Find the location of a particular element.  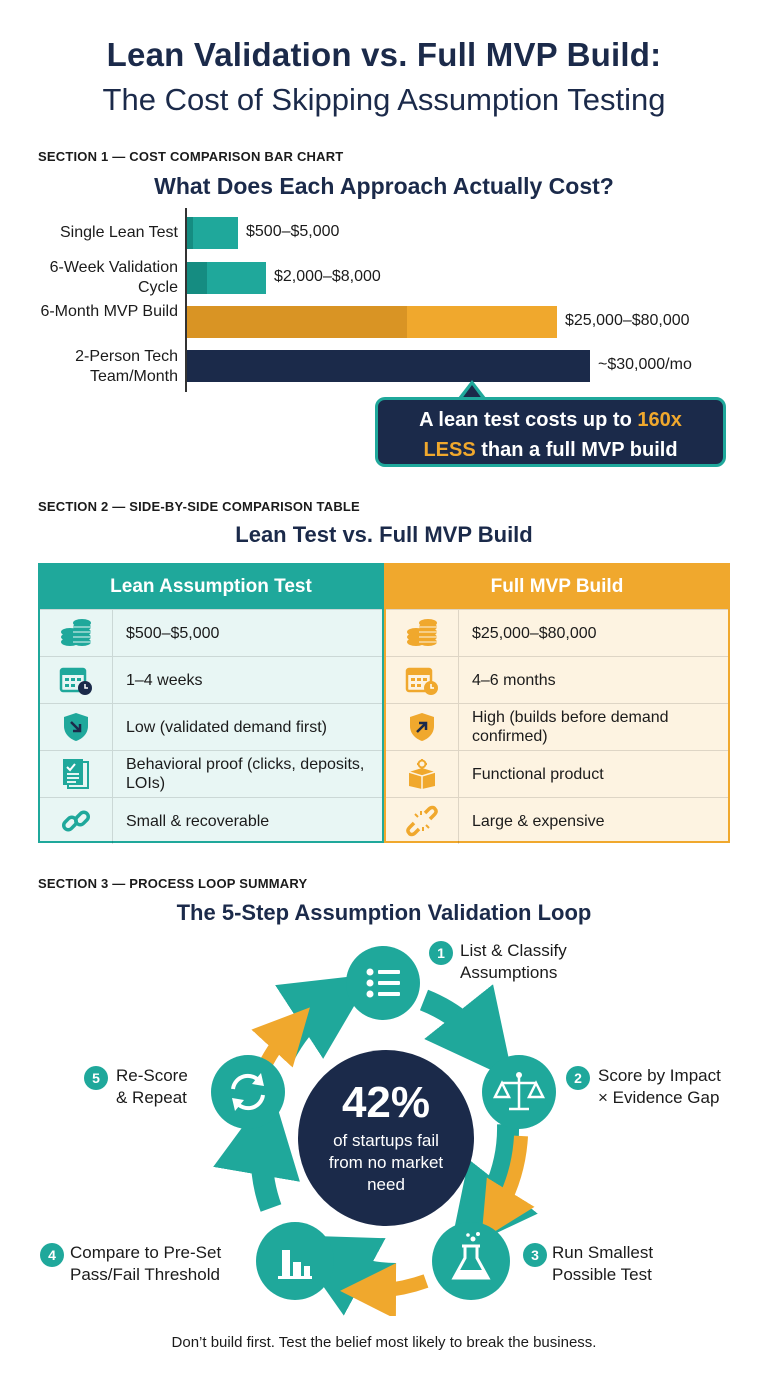

bar-label-mvp-build: 6-Month MVP Build is located at coordinates (109, 311).